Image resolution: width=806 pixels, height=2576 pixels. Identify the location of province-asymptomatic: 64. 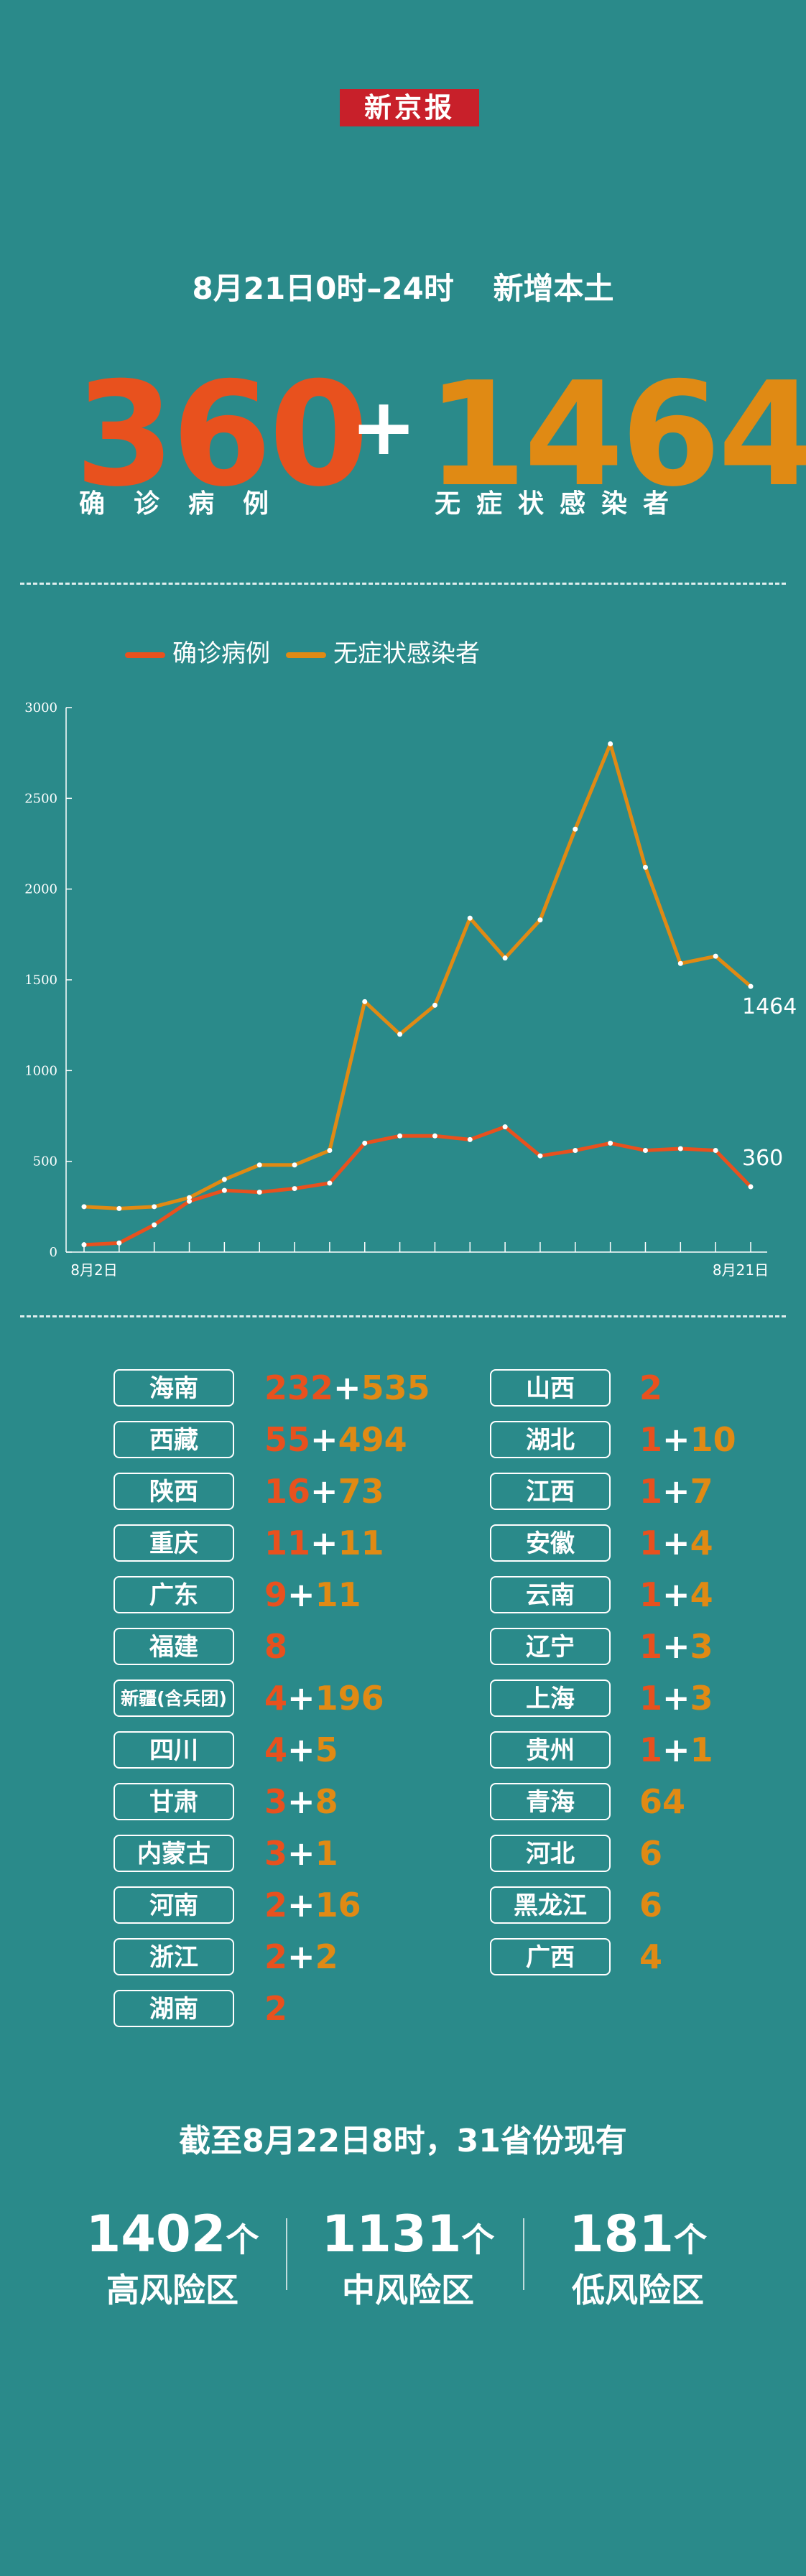
(662, 1801).